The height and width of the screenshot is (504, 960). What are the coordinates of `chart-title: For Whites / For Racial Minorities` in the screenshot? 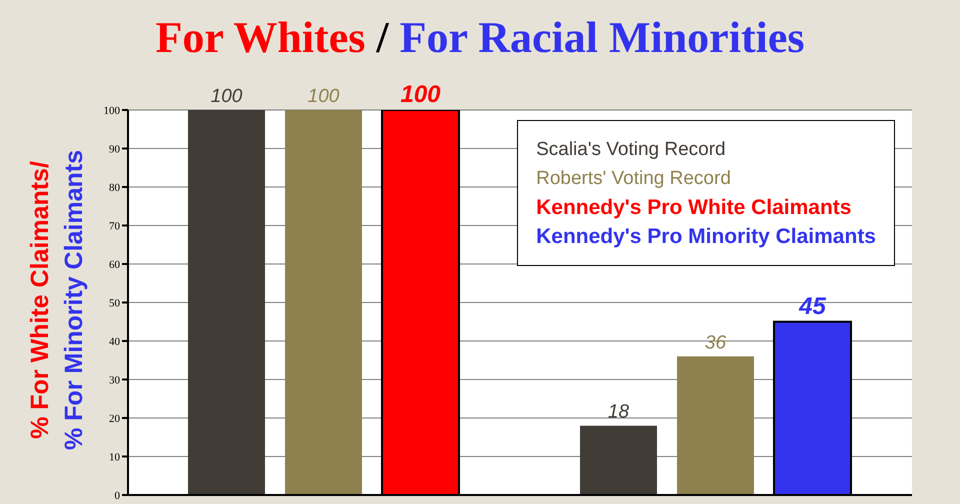 It's located at (480, 37).